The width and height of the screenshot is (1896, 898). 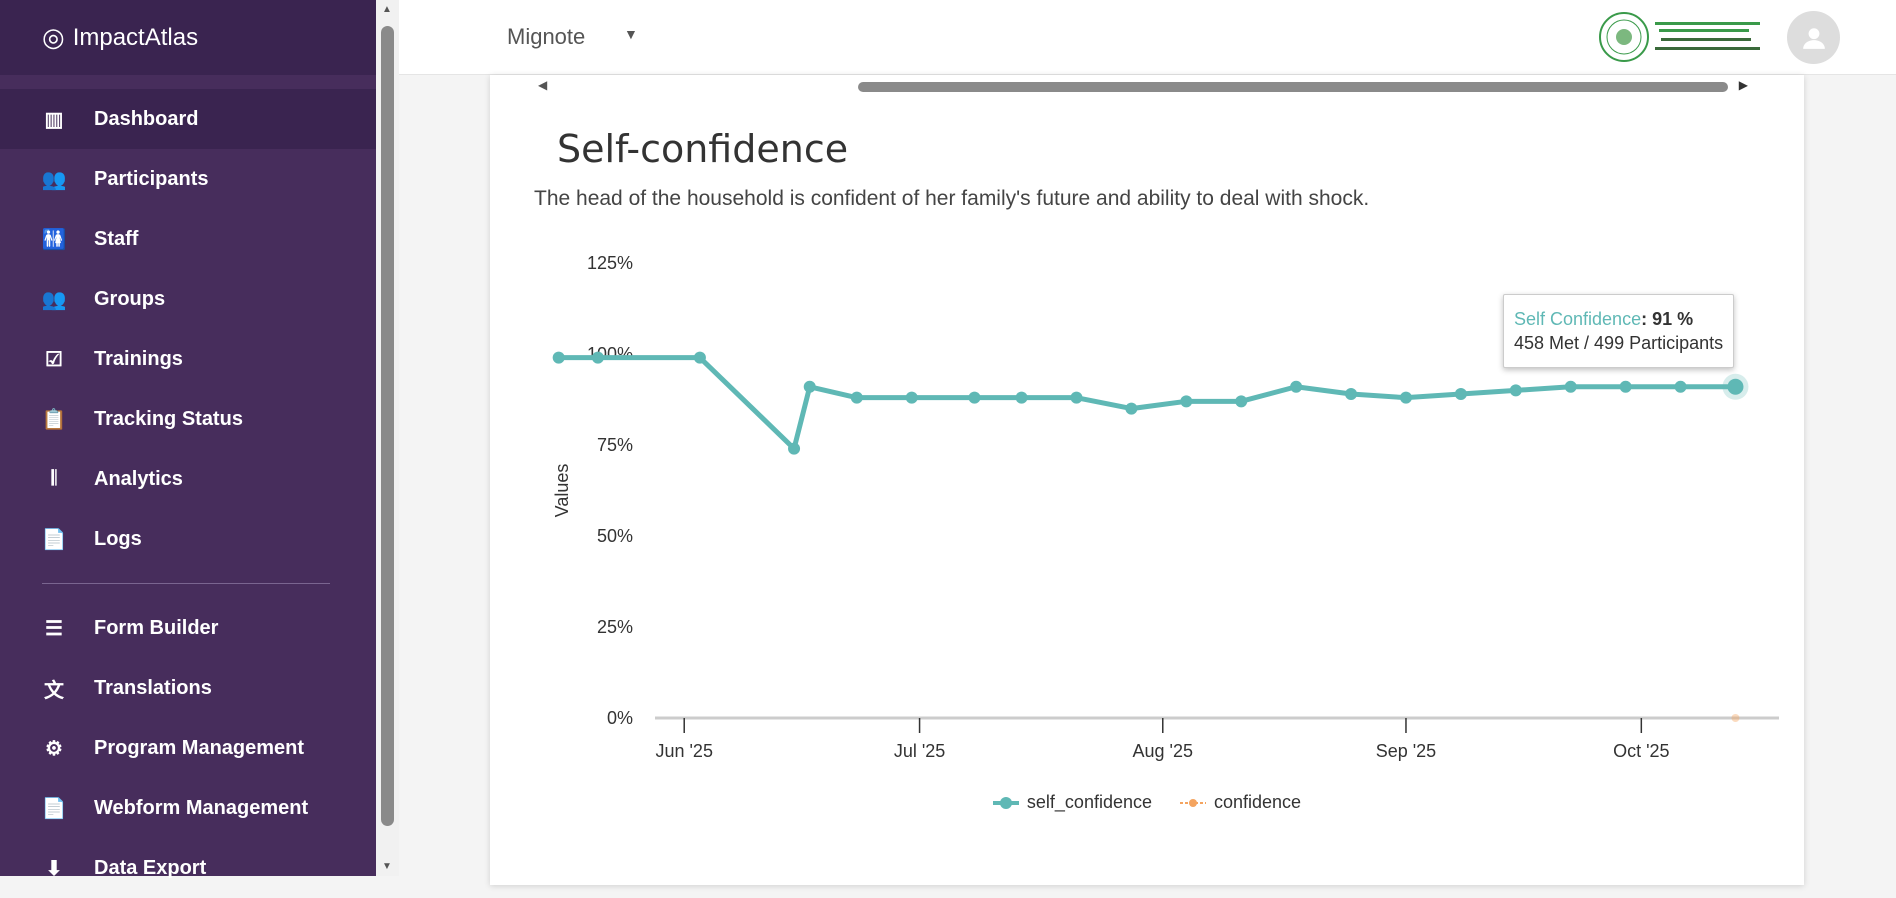 What do you see at coordinates (54, 478) in the screenshot?
I see `waveform-icon: 𝄃` at bounding box center [54, 478].